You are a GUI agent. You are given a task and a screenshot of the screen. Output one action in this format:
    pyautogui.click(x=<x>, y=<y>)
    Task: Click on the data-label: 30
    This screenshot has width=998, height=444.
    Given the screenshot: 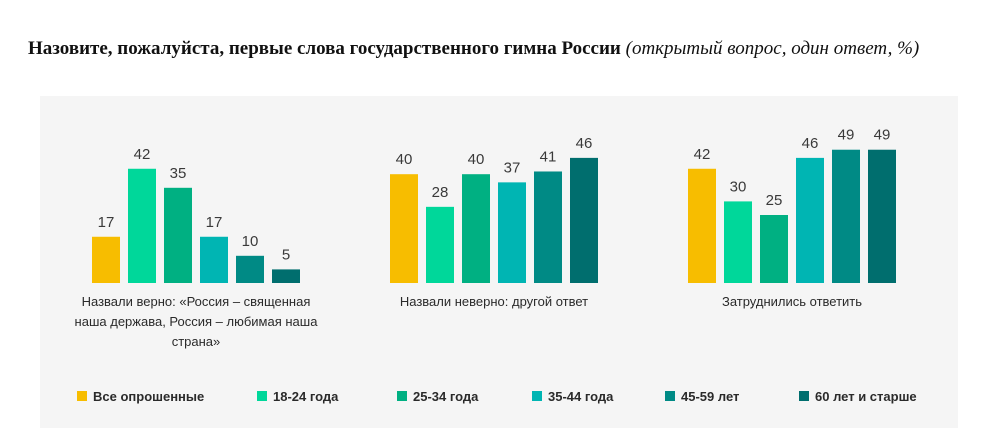 What is the action you would take?
    pyautogui.click(x=738, y=186)
    